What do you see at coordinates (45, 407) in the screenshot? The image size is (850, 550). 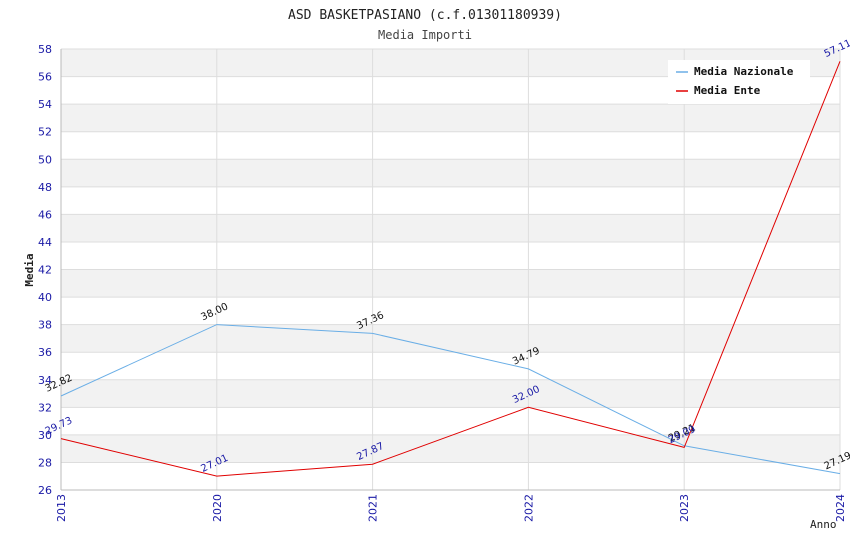 I see `y-tick-label: 32` at bounding box center [45, 407].